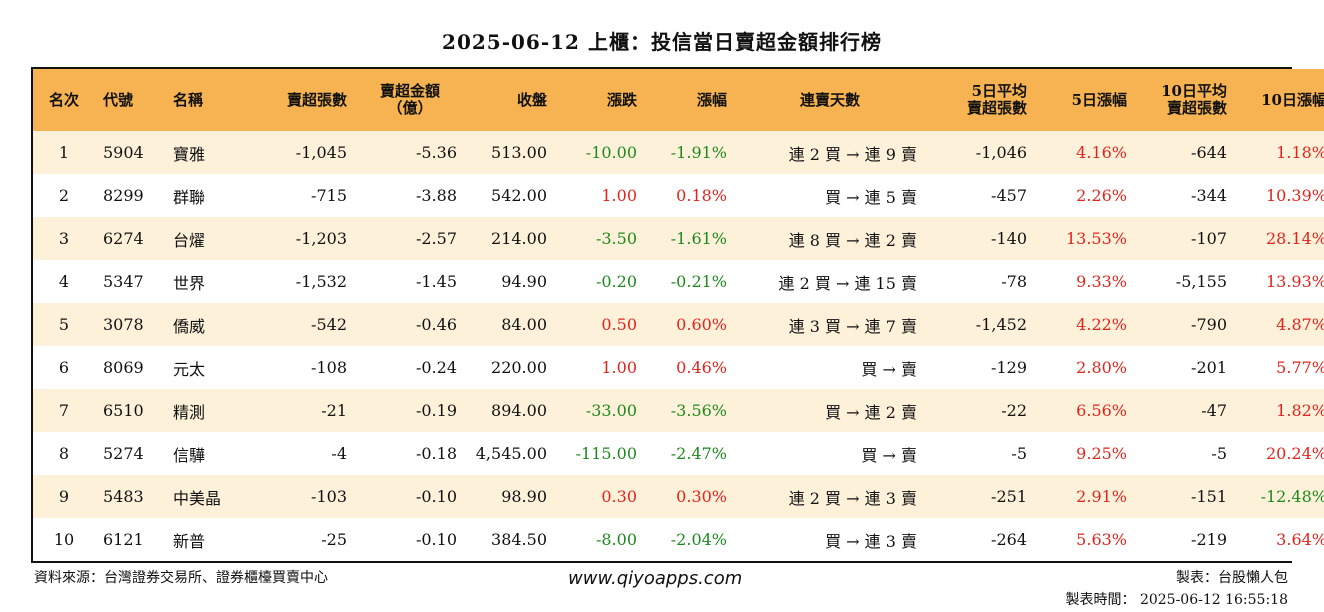  Describe the element at coordinates (189, 455) in the screenshot. I see `table-cell: 信驊` at that location.